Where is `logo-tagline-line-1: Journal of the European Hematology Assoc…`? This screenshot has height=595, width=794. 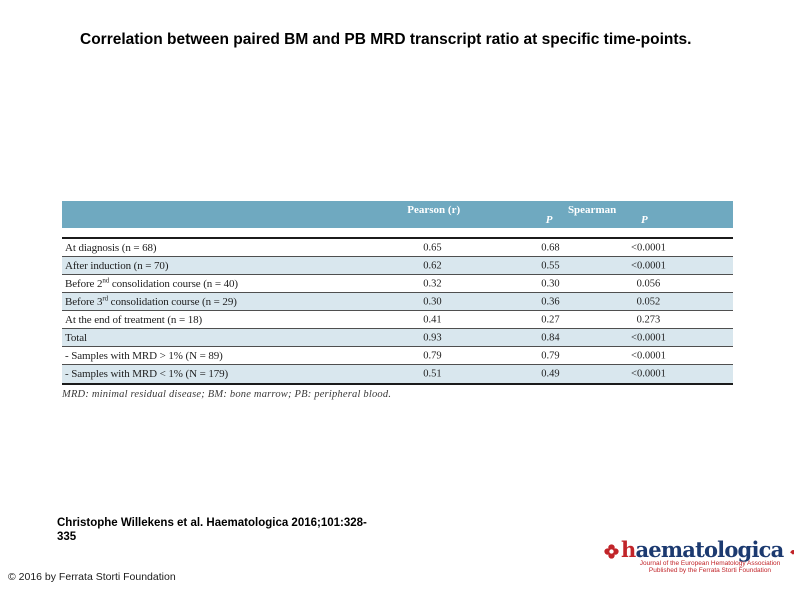 logo-tagline-line-1: Journal of the European Hematology Assoc… is located at coordinates (710, 563).